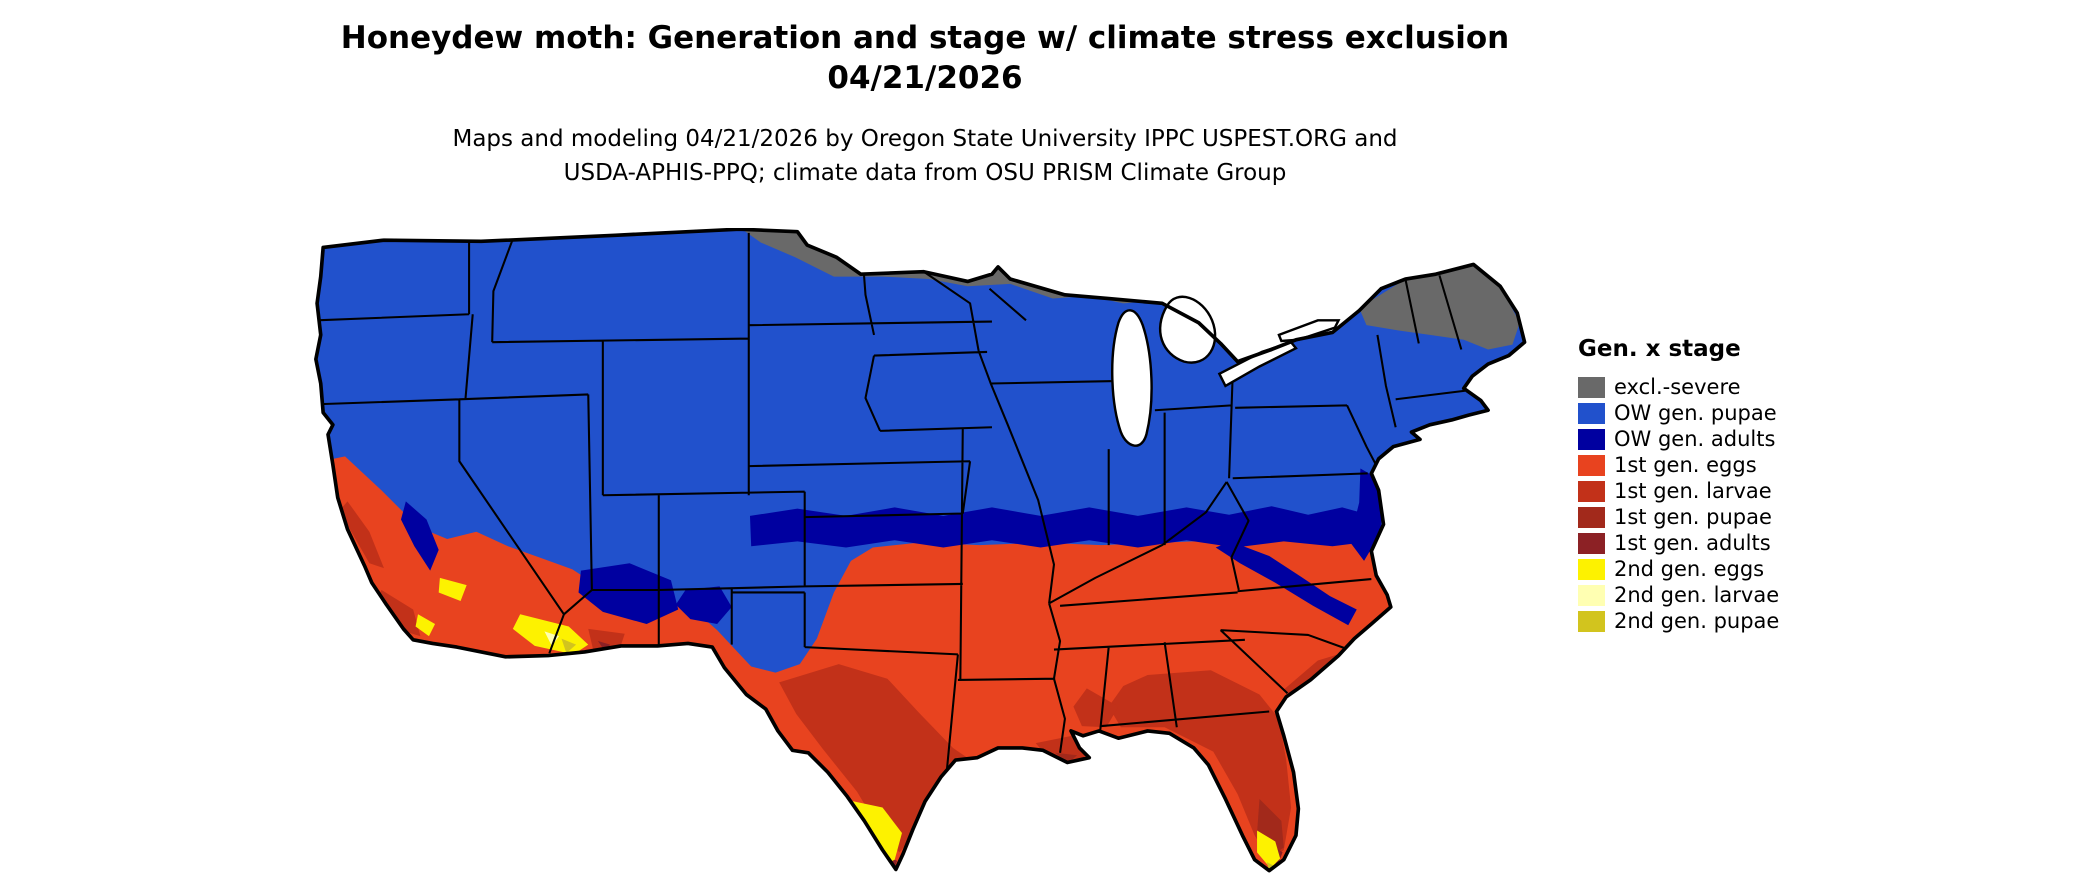 The height and width of the screenshot is (892, 2100). I want to click on region-2nd-gen-larvae-arizona, so click(552, 638).